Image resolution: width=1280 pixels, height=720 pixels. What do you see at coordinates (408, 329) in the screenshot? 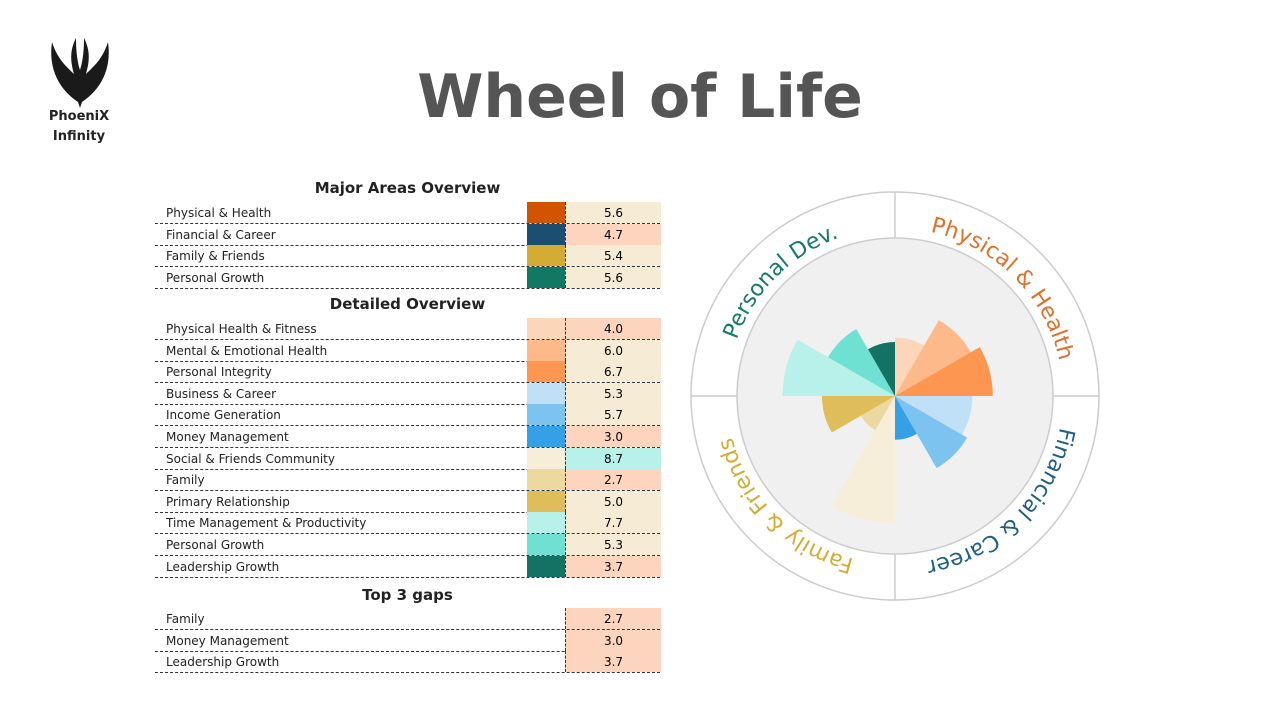
I see `table-row: Physical Health & Fitness 4.0` at bounding box center [408, 329].